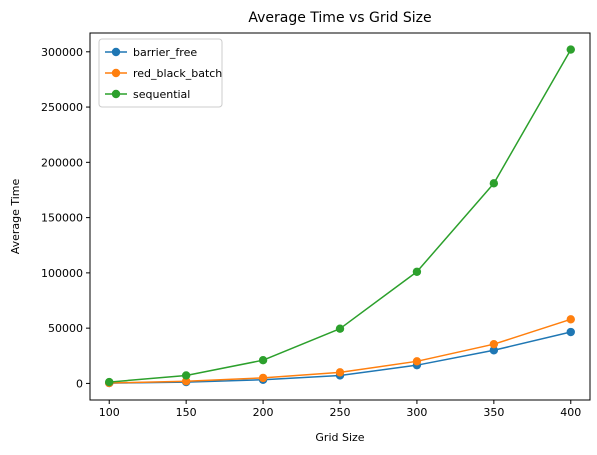  What do you see at coordinates (116, 94) in the screenshot?
I see `legend-marker-sequential` at bounding box center [116, 94].